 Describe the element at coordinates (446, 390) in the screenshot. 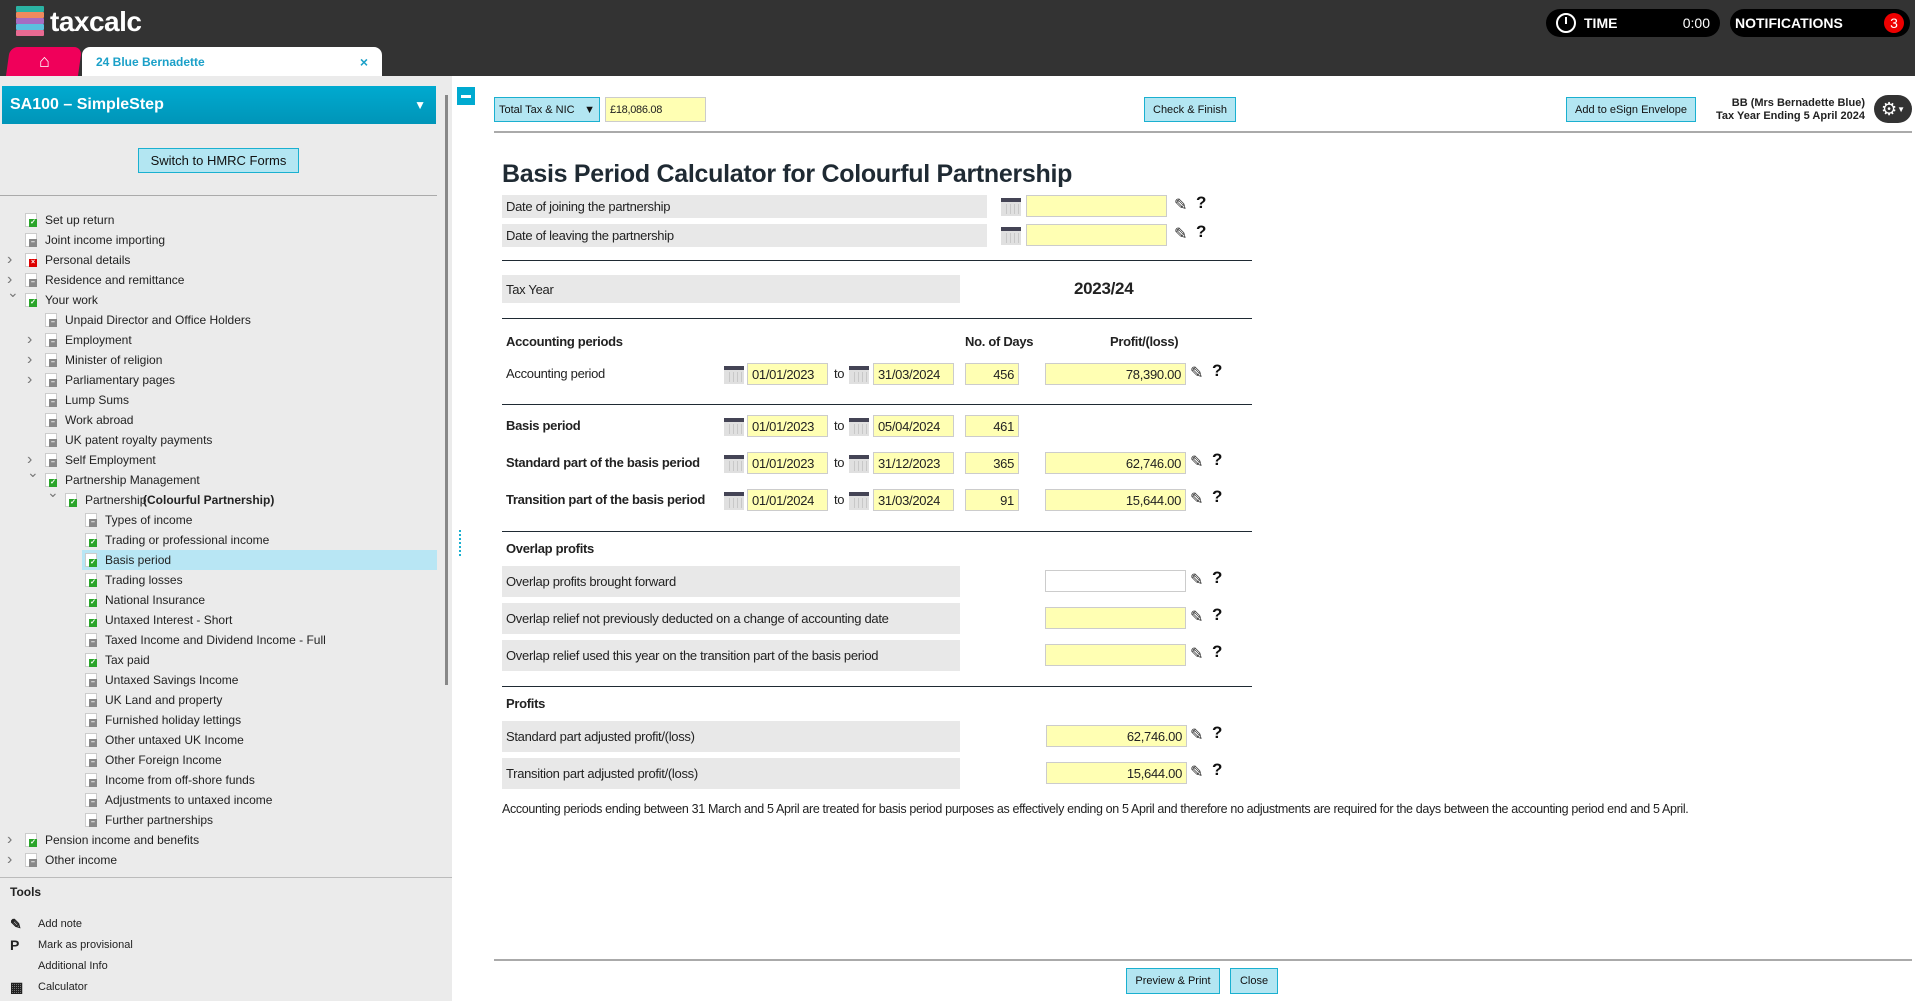

I see `sidebar-scrollbar` at that location.